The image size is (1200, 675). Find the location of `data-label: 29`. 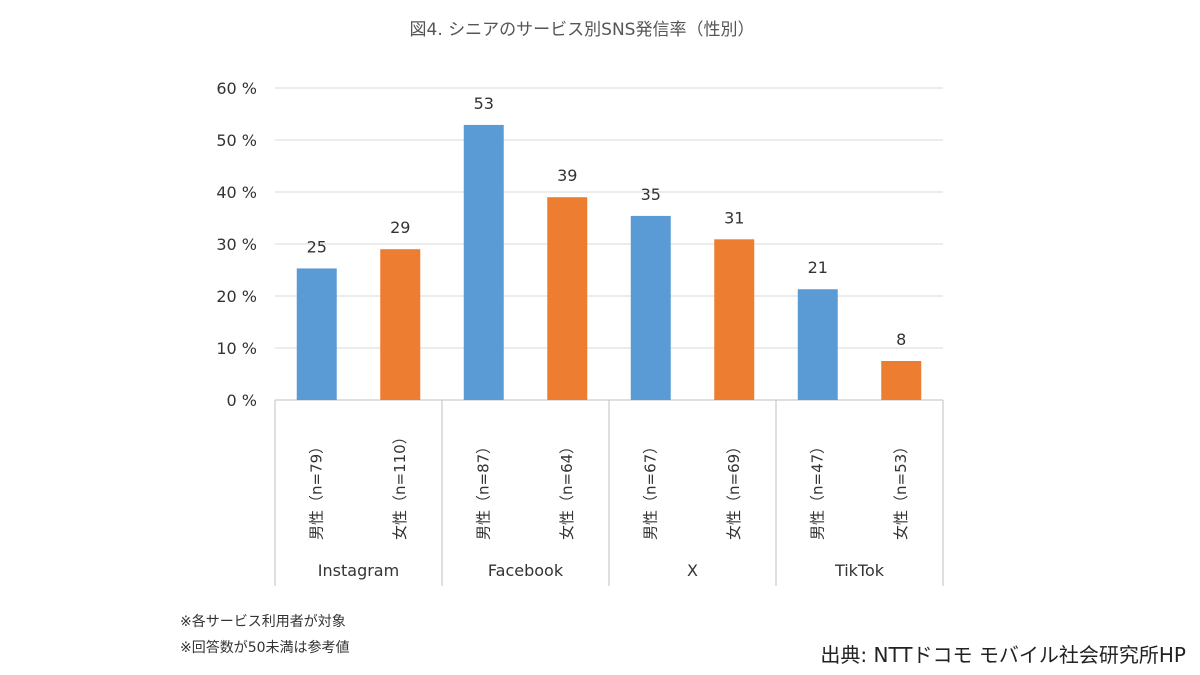

data-label: 29 is located at coordinates (400, 227).